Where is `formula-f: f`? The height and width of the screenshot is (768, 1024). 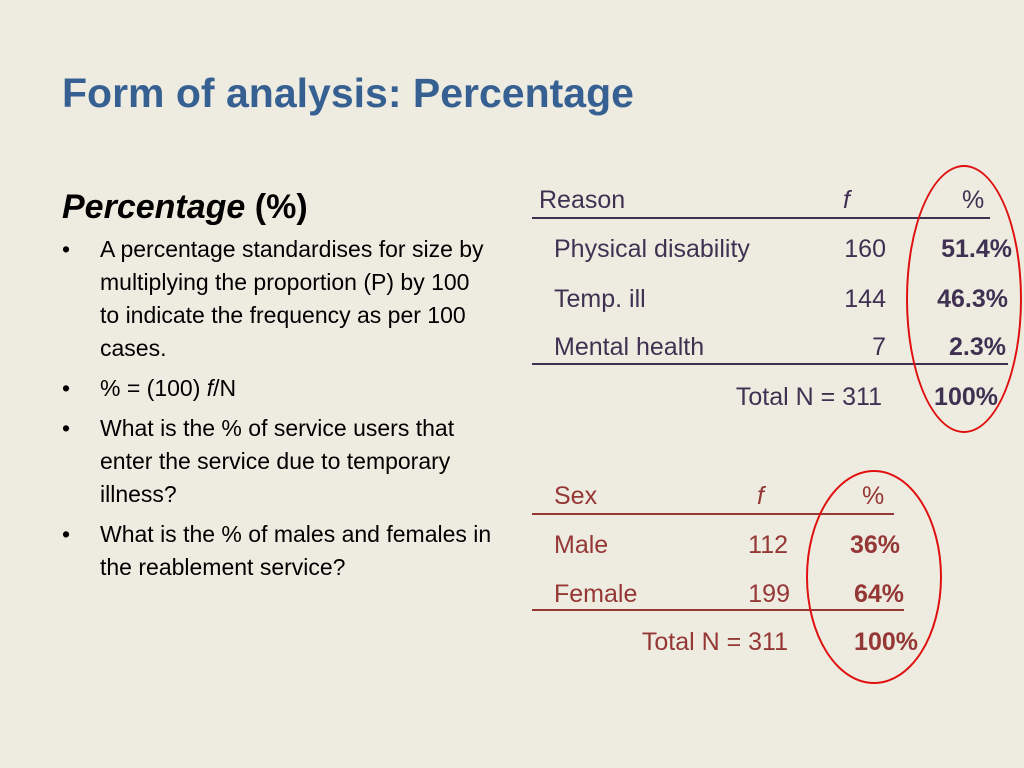
formula-f: f is located at coordinates (210, 388).